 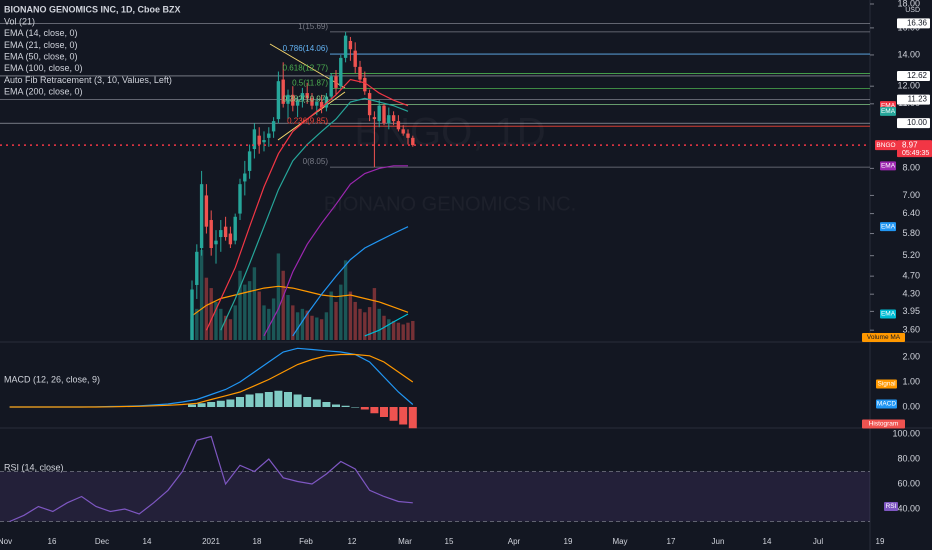 What do you see at coordinates (918, 99) in the screenshot?
I see `price-pill-label: 11.23` at bounding box center [918, 99].